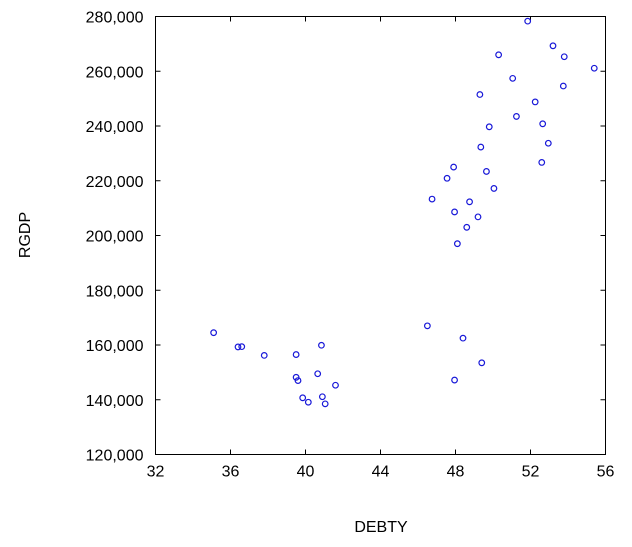 Image resolution: width=632 pixels, height=547 pixels. I want to click on y-tick-label: 240,000, so click(115, 127).